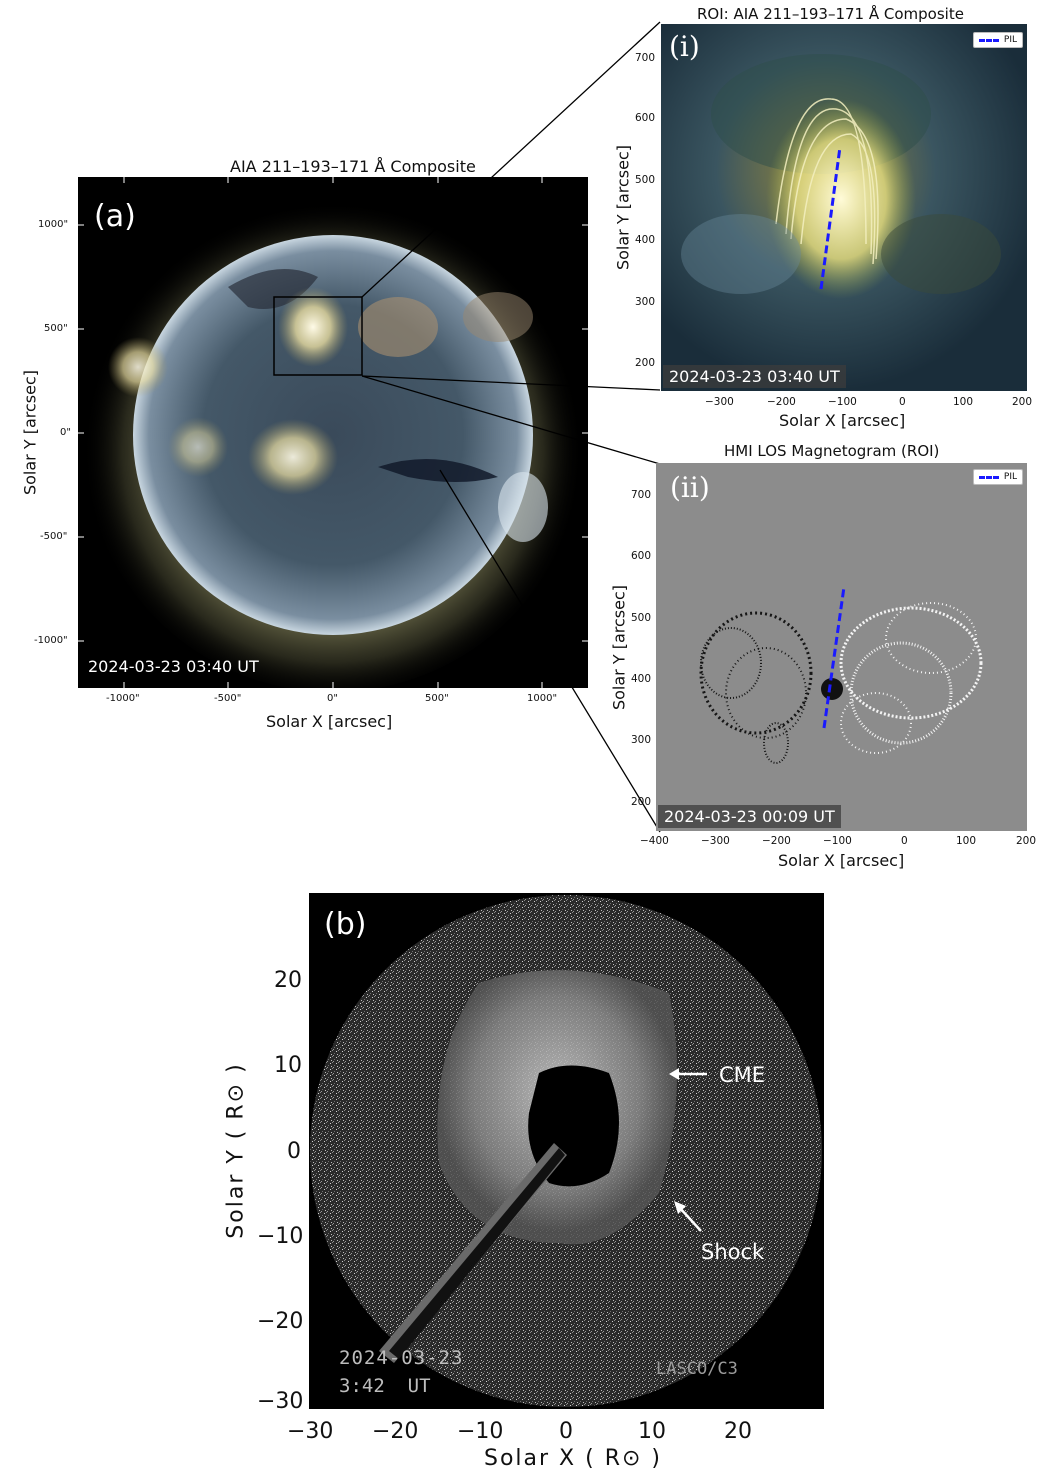 Image resolution: width=1040 pixels, height=1477 pixels. Describe the element at coordinates (353, 166) in the screenshot. I see `panel-a-title: AIA 211–193–171 Å Composite` at that location.